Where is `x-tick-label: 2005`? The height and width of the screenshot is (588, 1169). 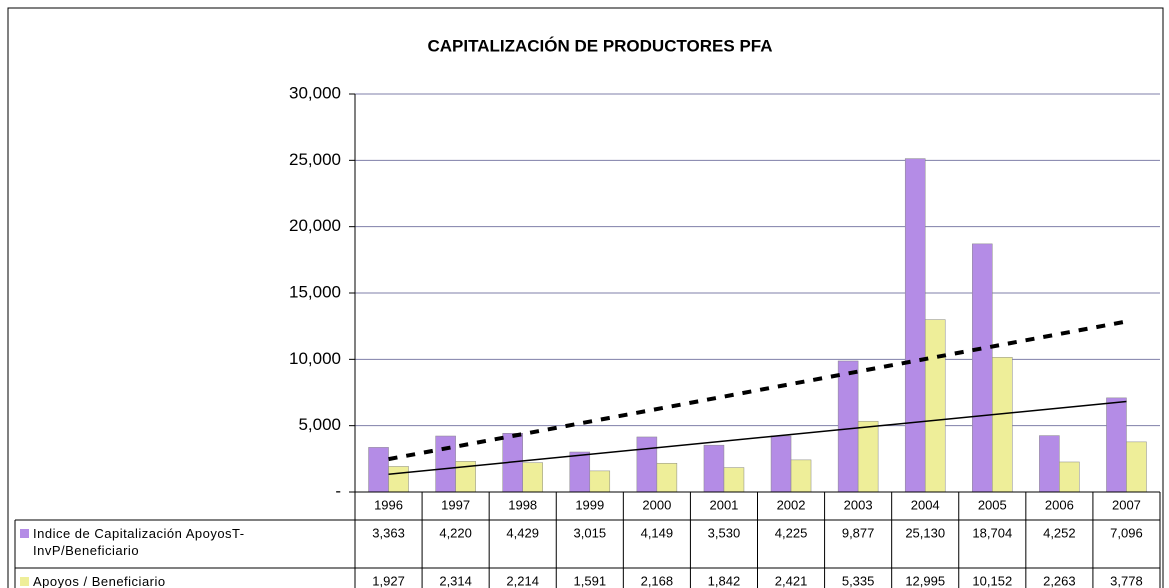 x-tick-label: 2005 is located at coordinates (992, 504).